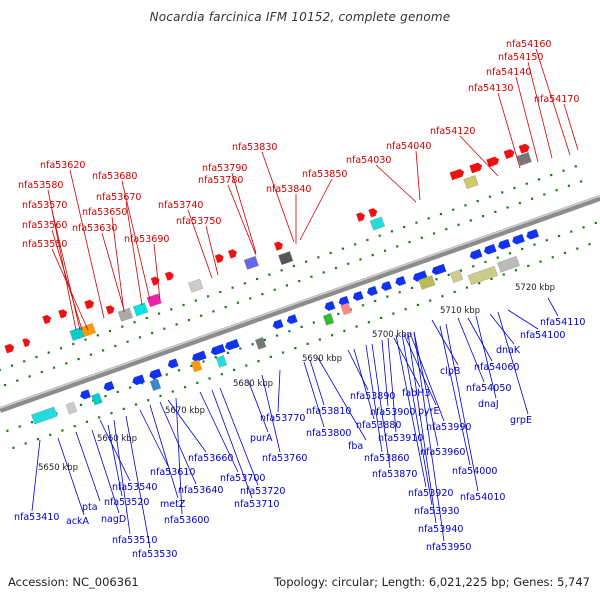 Image resolution: width=600 pixels, height=600 pixels. Describe the element at coordinates (173, 504) in the screenshot. I see `reverse-gene-label: metZ` at that location.